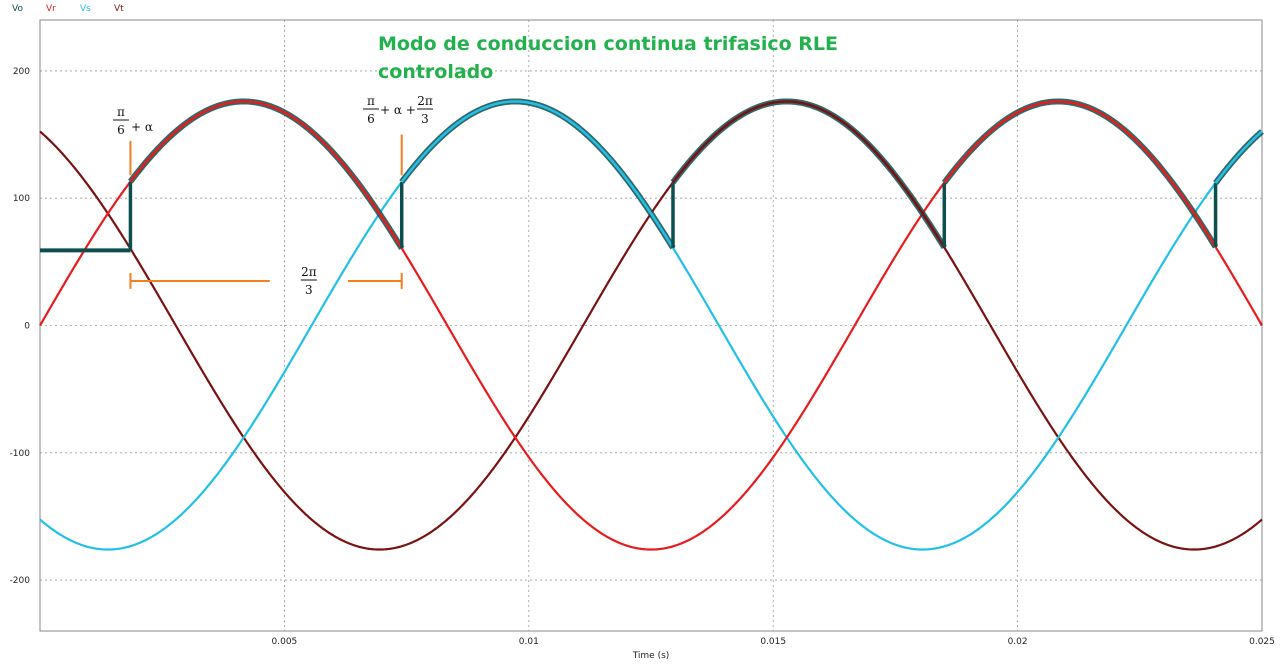 This screenshot has height=664, width=1280. I want to click on label-first-firing-rest: + α, so click(142, 127).